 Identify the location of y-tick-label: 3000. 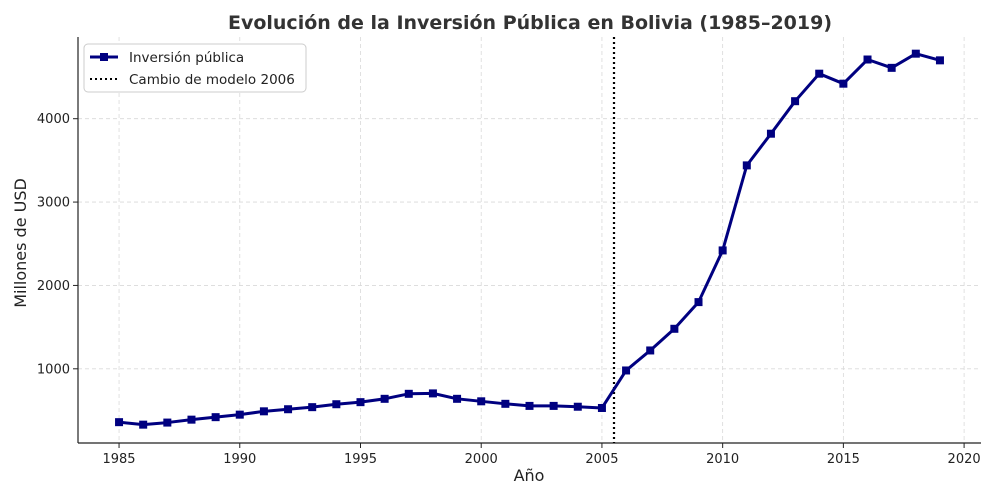
(53, 203).